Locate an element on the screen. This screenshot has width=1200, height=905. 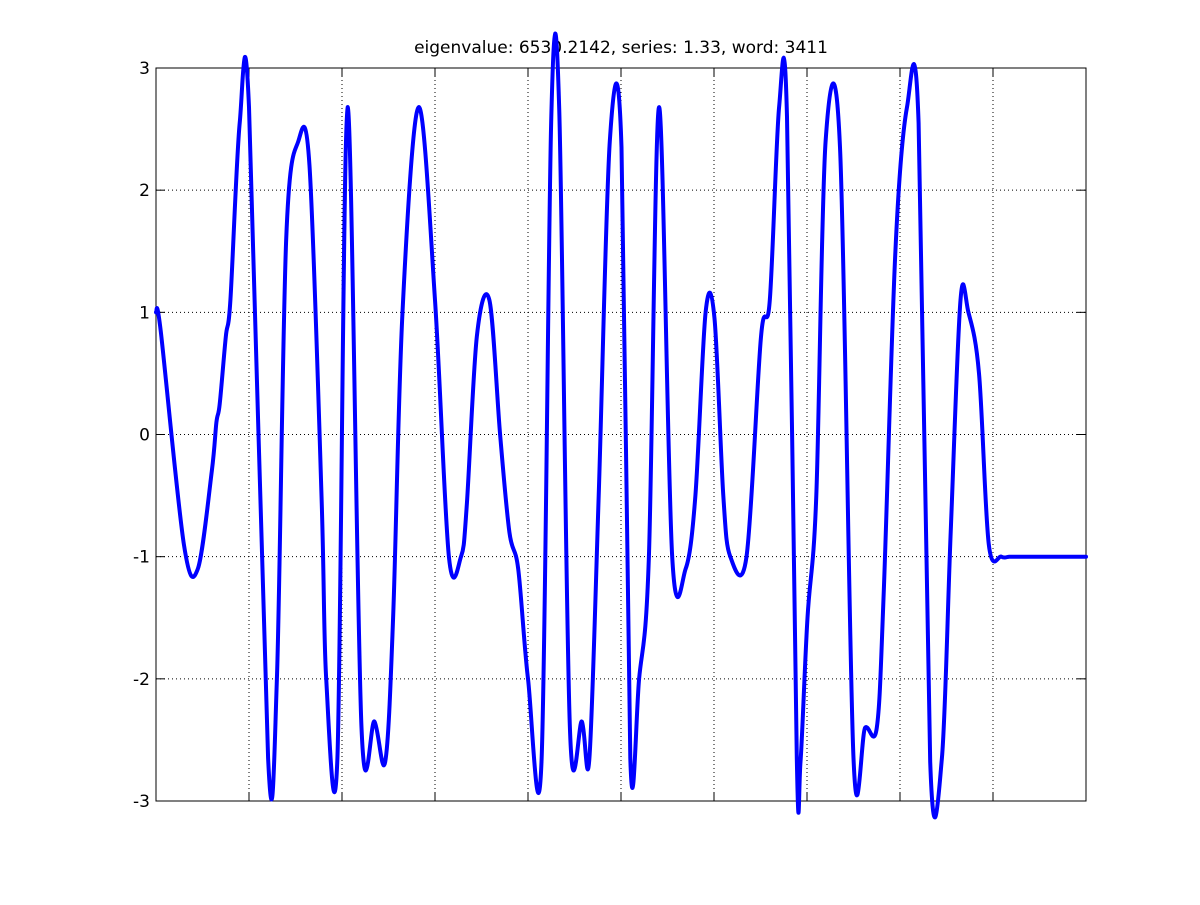
y-tick-label: -1 is located at coordinates (141, 558).